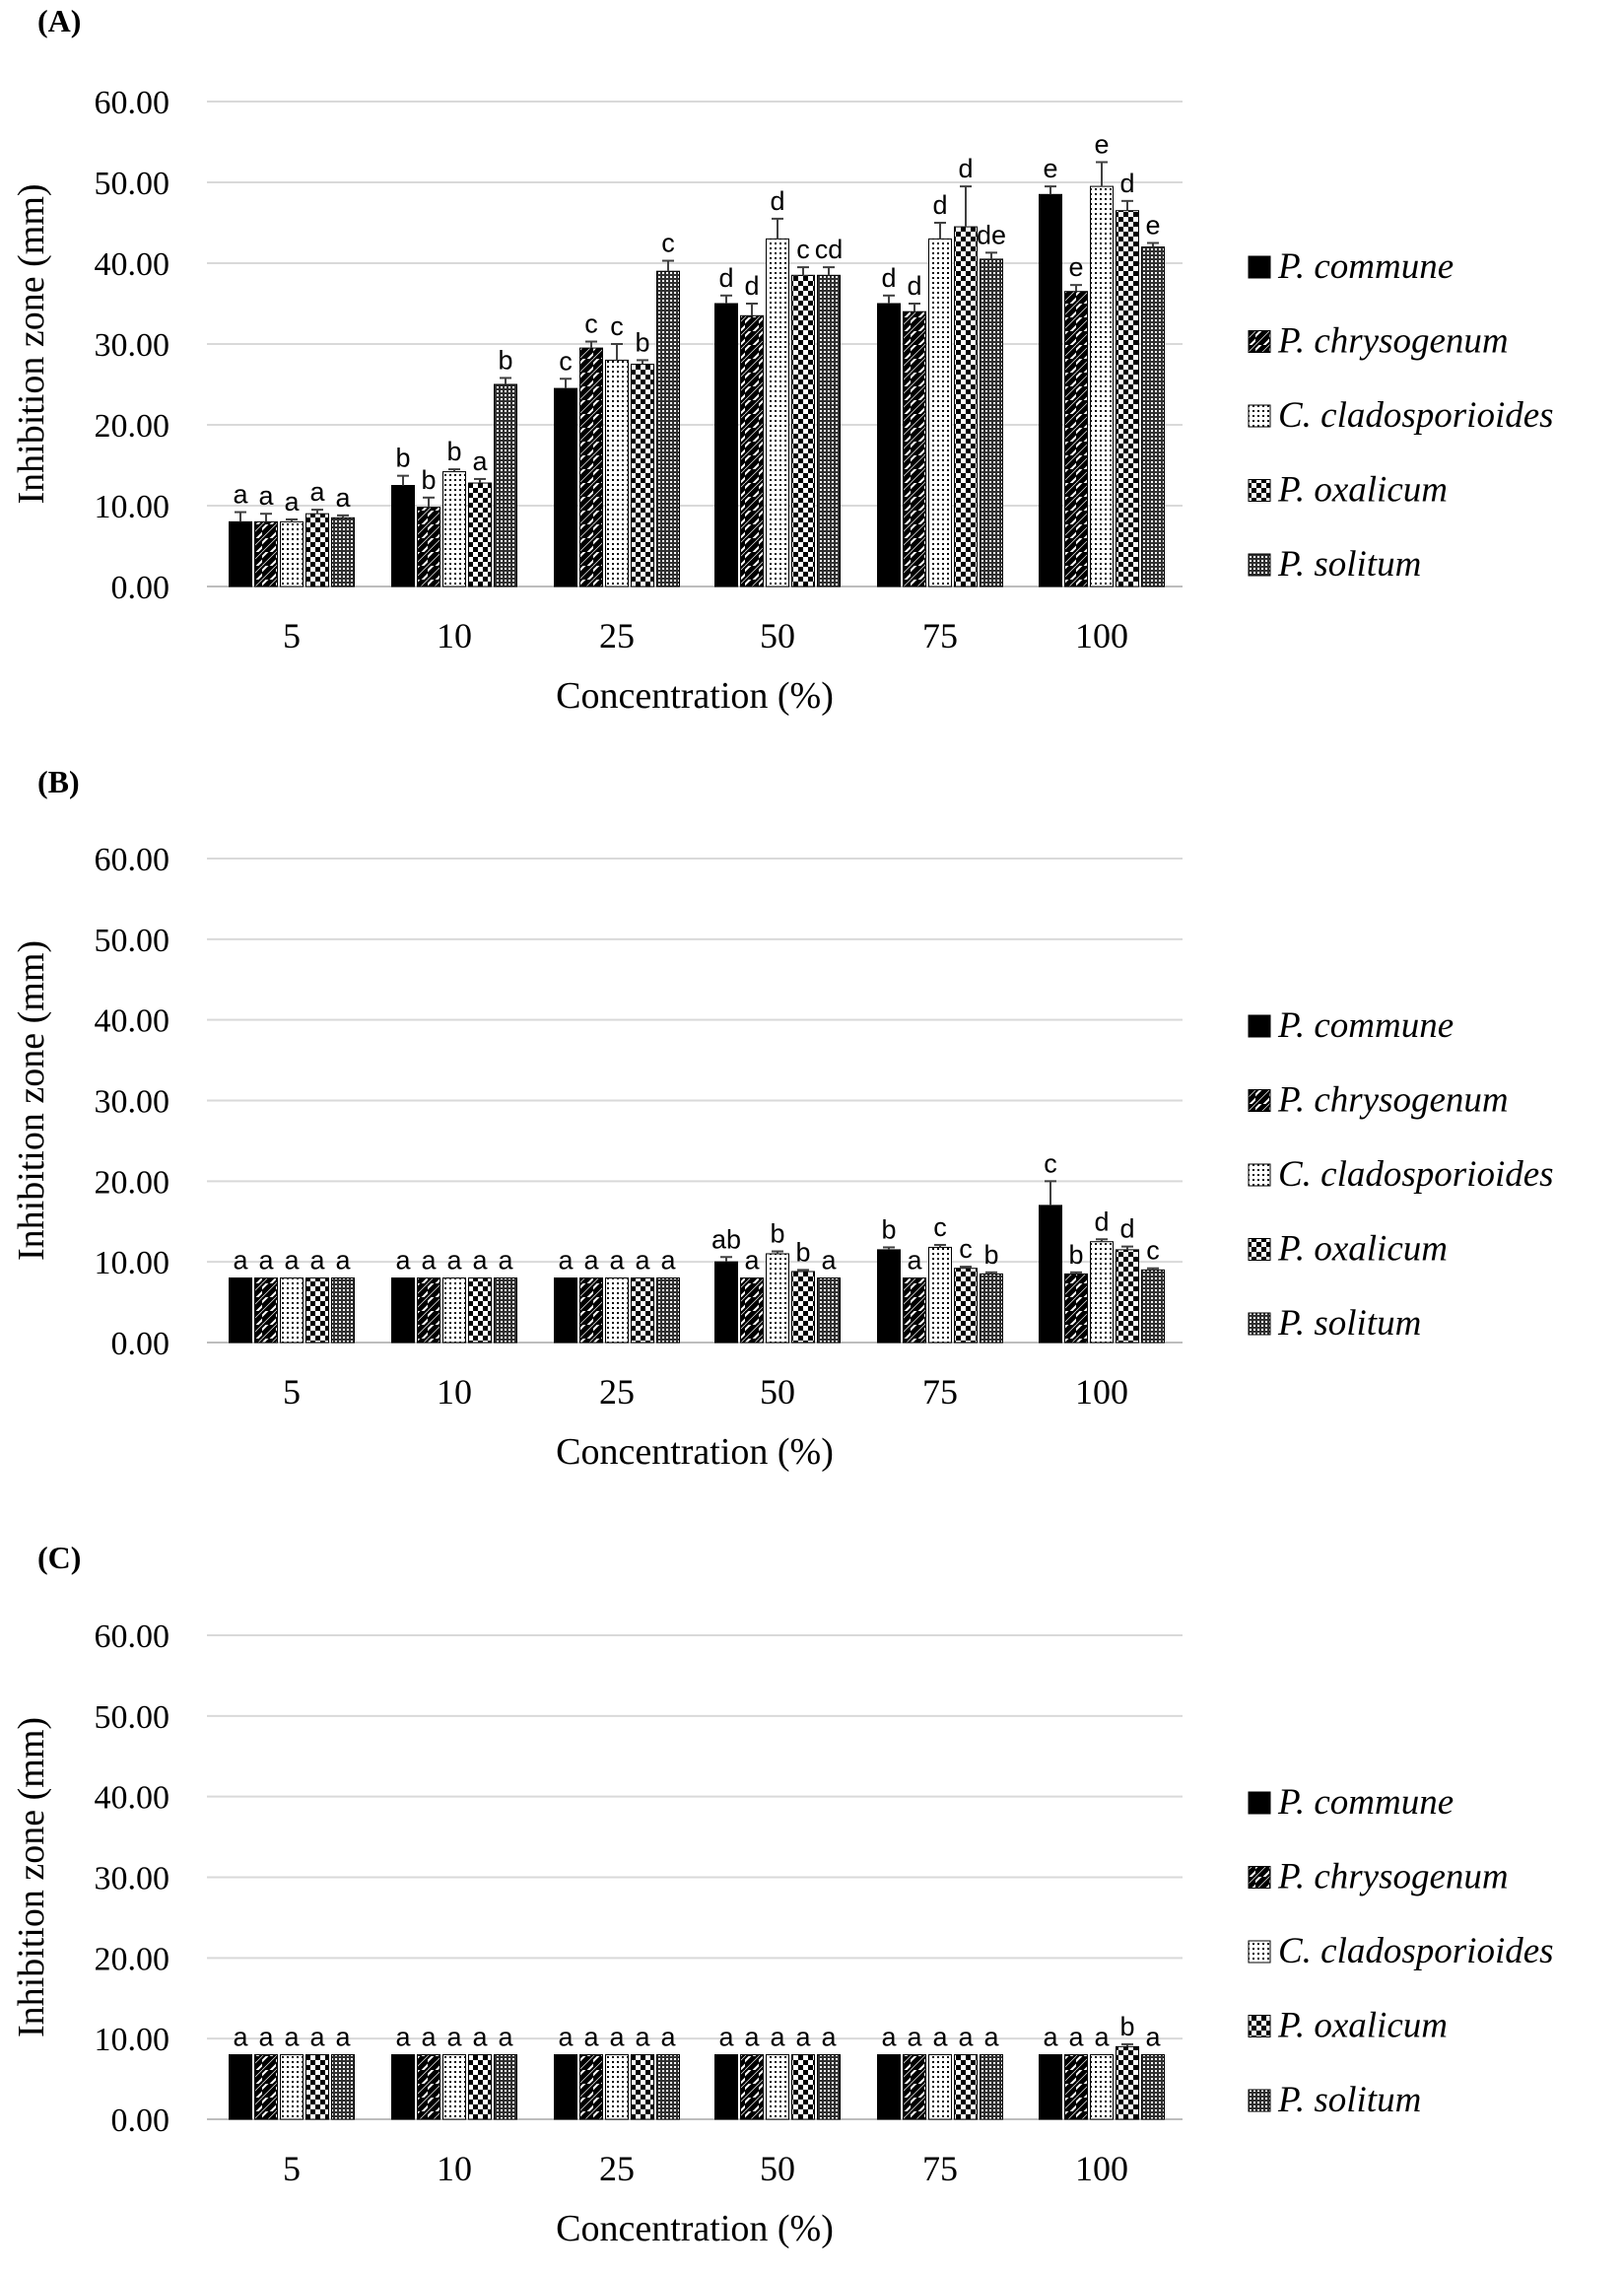 The height and width of the screenshot is (2275, 1624). I want to click on legend-entry: P. commune, so click(1365, 1803).